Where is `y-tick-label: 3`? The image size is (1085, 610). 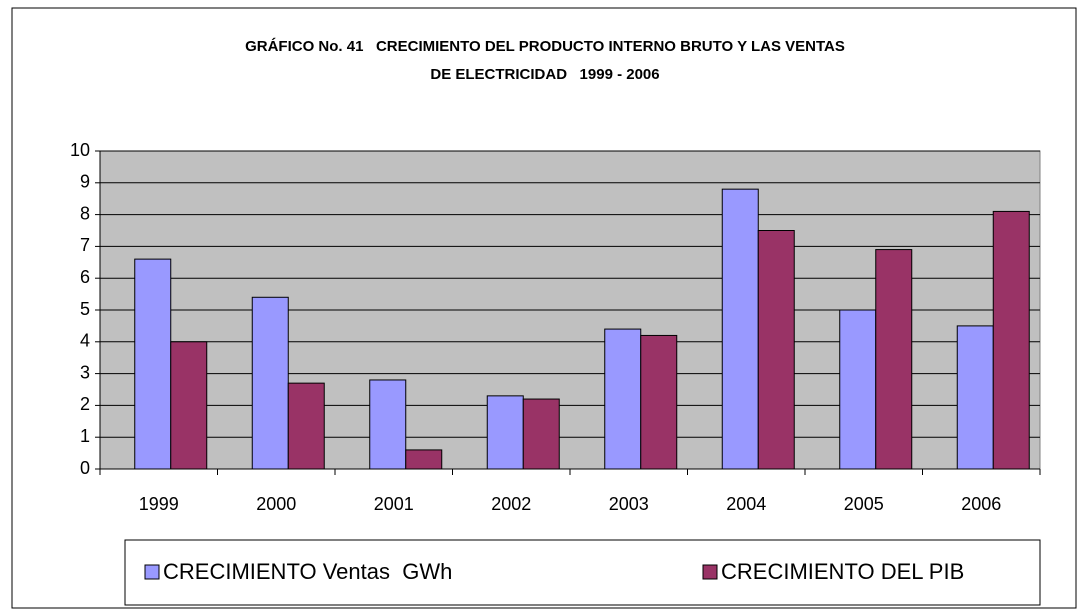
y-tick-label: 3 is located at coordinates (85, 372).